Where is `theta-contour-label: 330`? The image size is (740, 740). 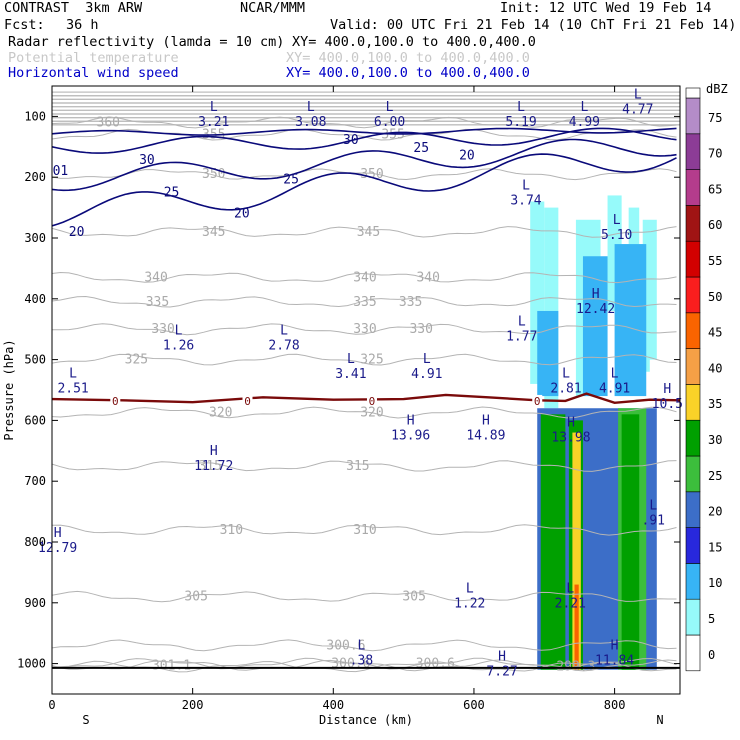 theta-contour-label: 330 is located at coordinates (420, 329).